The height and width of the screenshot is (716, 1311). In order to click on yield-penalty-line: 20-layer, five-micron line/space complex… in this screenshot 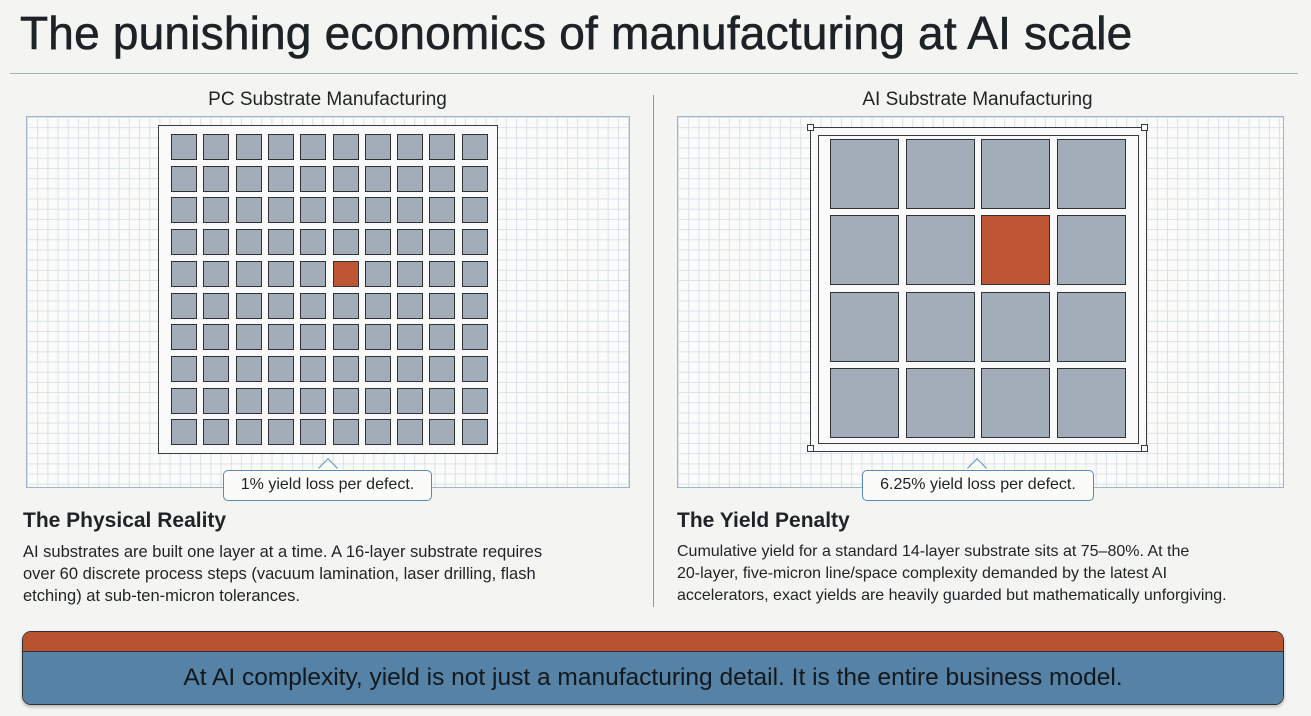, I will do `click(922, 573)`.